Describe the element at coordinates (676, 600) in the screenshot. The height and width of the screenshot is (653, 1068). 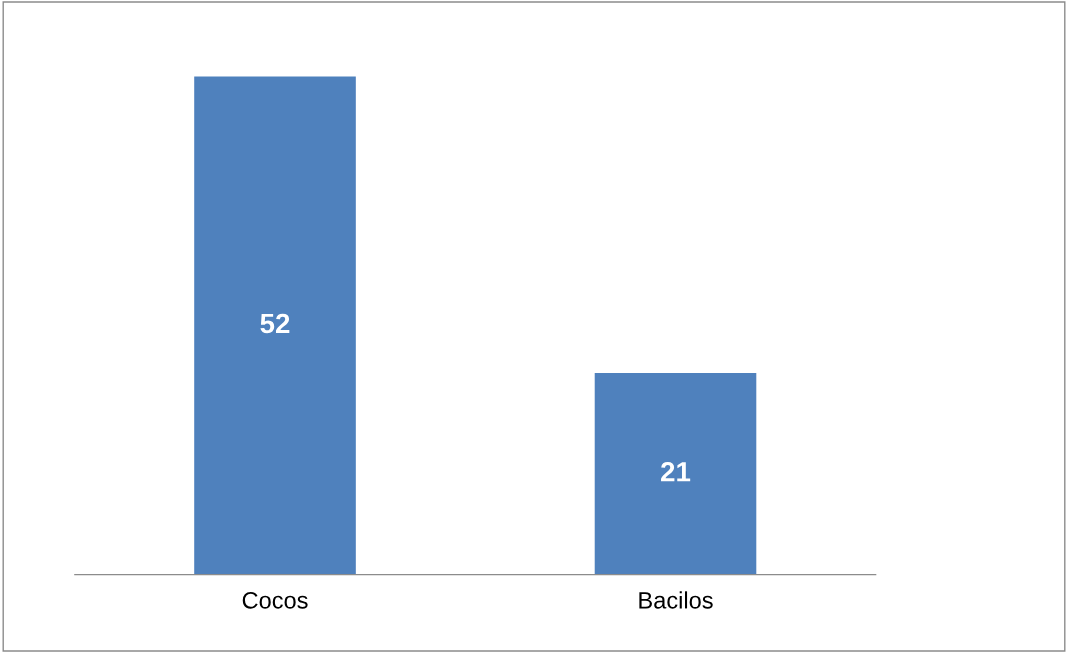
I see `x-tick-label: Bacilos` at that location.